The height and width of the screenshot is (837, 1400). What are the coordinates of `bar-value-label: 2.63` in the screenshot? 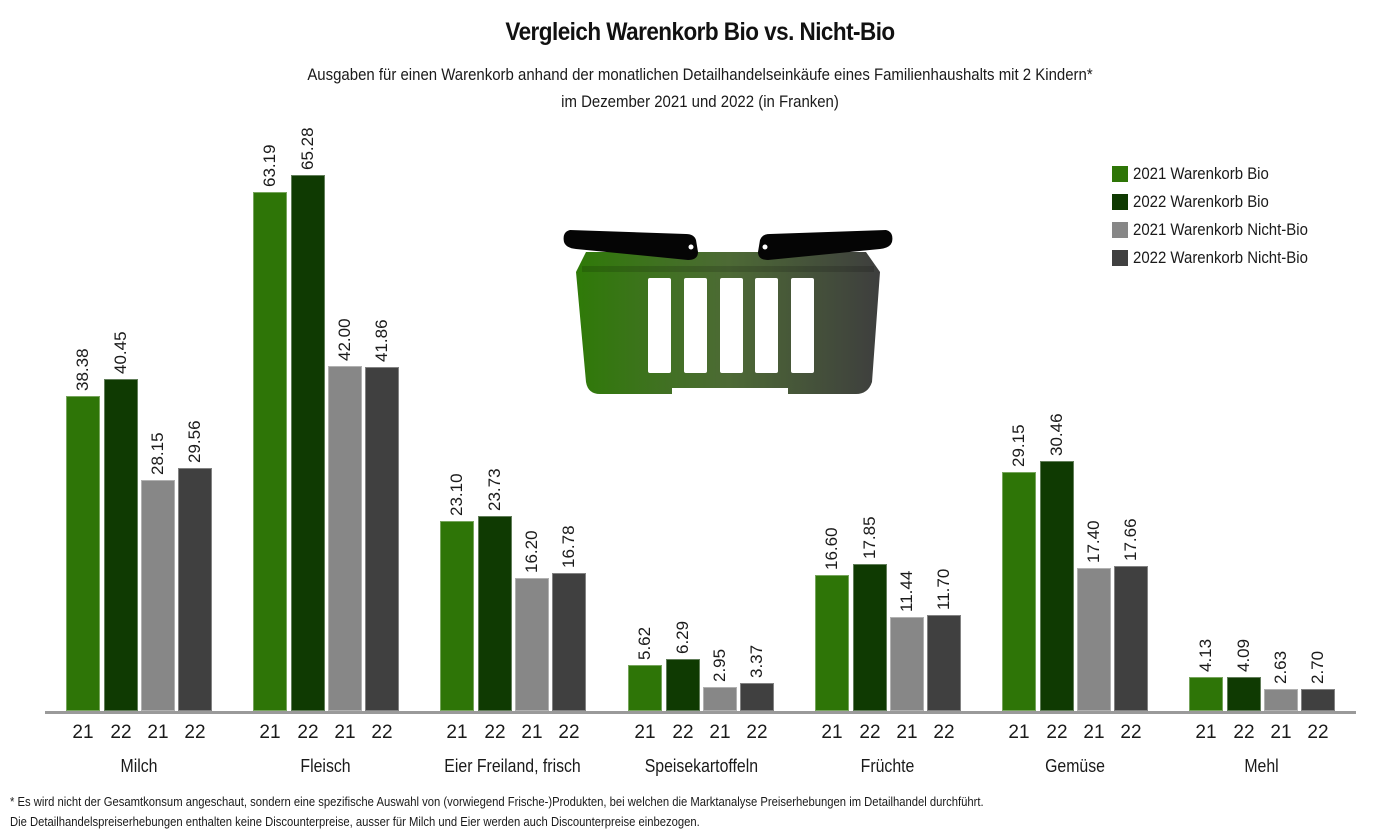 It's located at (1280, 667).